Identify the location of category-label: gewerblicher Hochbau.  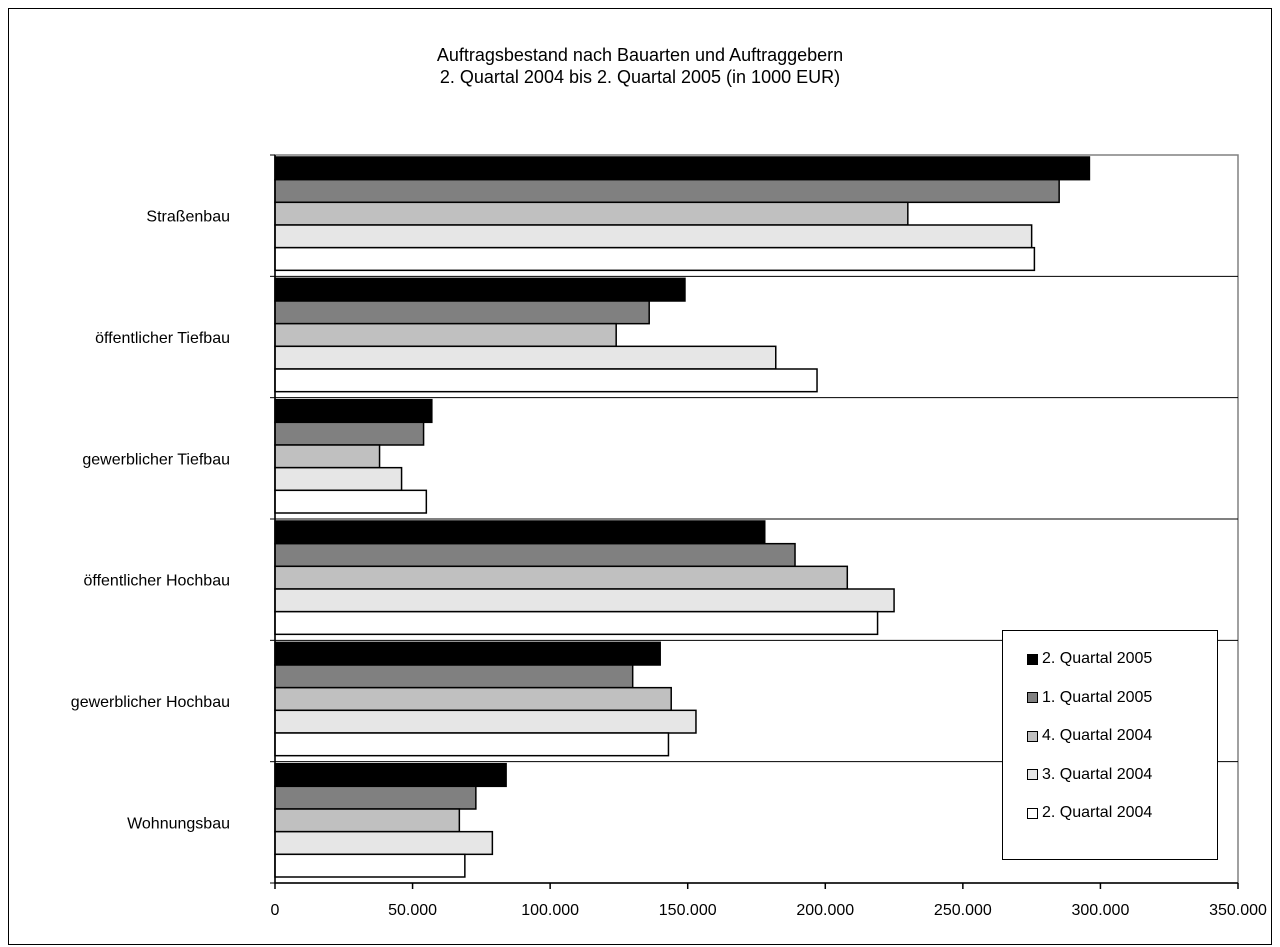
(150, 702).